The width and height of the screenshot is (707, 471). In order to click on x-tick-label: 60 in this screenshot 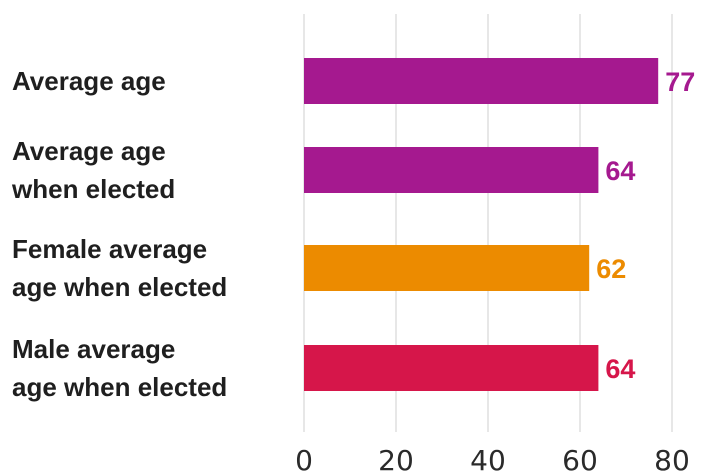, I will do `click(580, 457)`.